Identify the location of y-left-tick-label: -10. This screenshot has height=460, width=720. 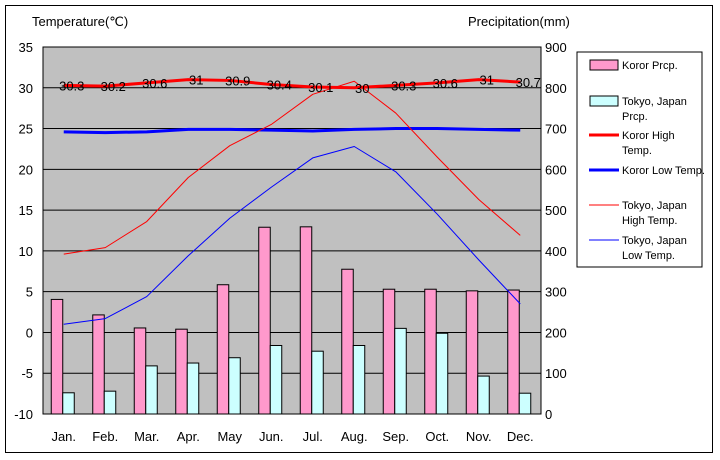
(23, 414).